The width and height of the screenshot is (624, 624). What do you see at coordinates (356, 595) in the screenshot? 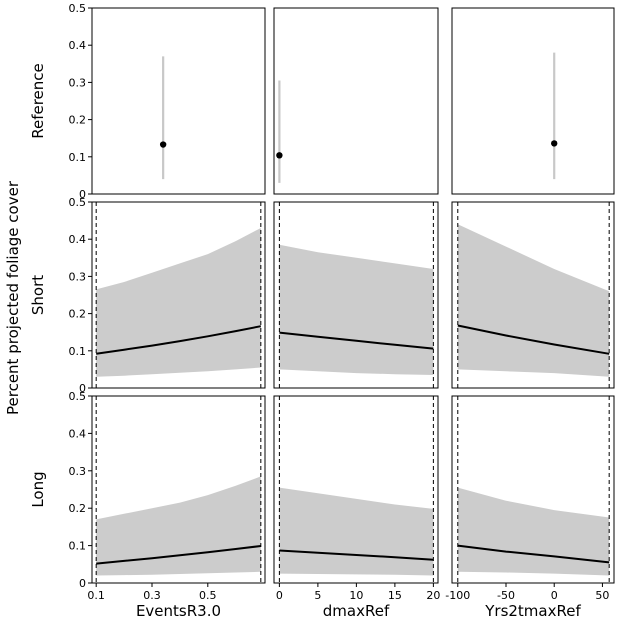
I see `x-tick-label: 10` at bounding box center [356, 595].